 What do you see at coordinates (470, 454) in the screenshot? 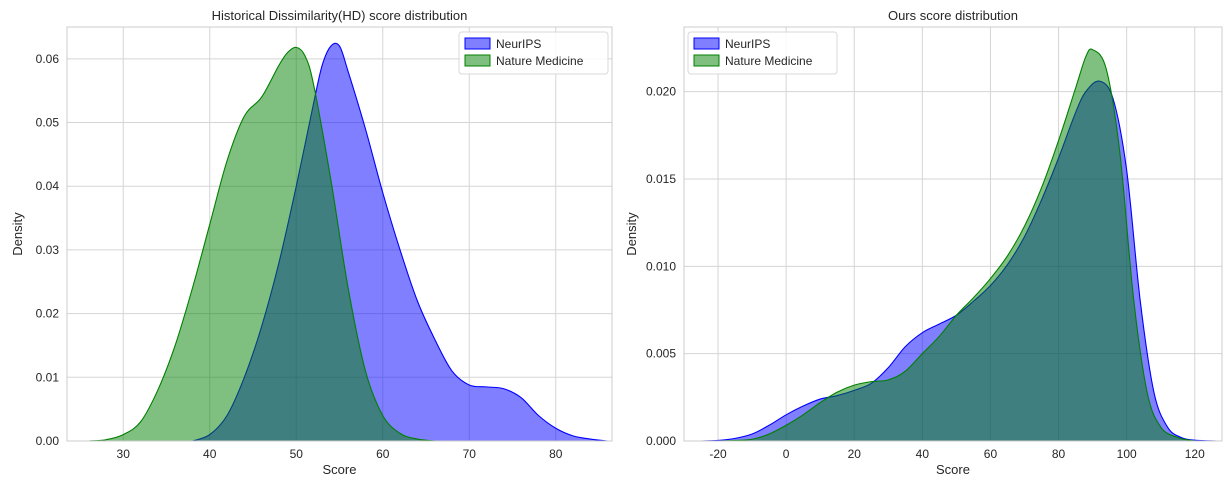
I see `x-tick-label: 70` at bounding box center [470, 454].